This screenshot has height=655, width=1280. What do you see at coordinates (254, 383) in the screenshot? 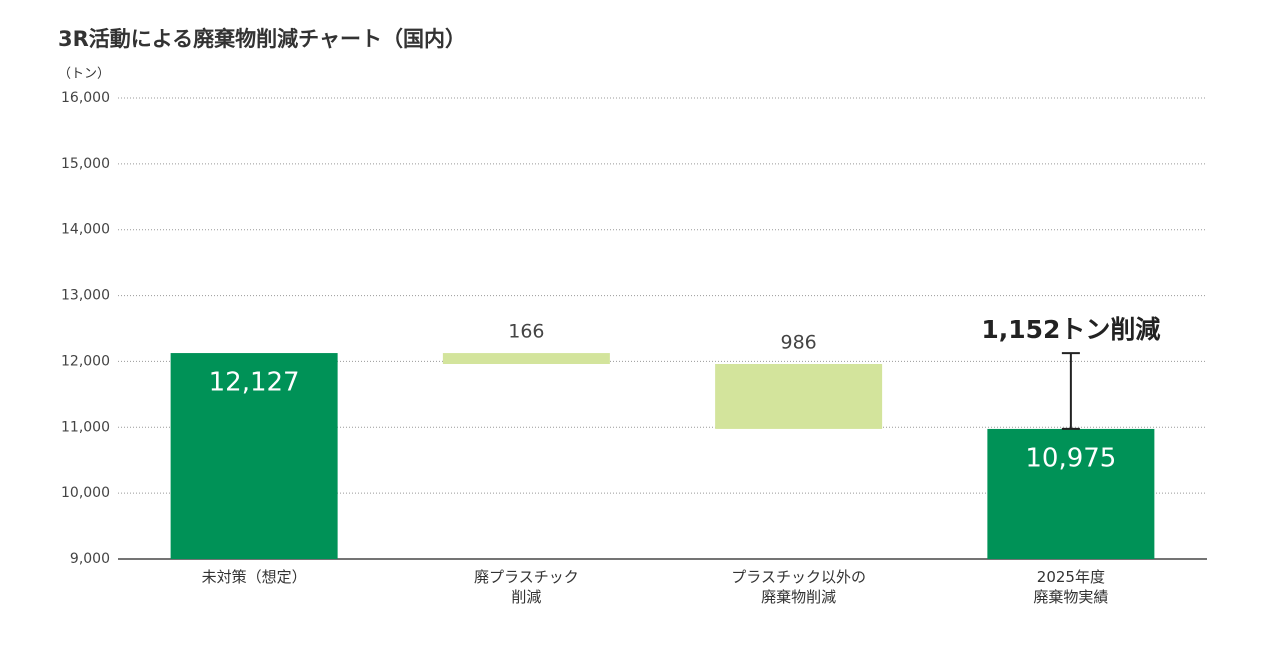
I see `value-label: 12,127` at bounding box center [254, 383].